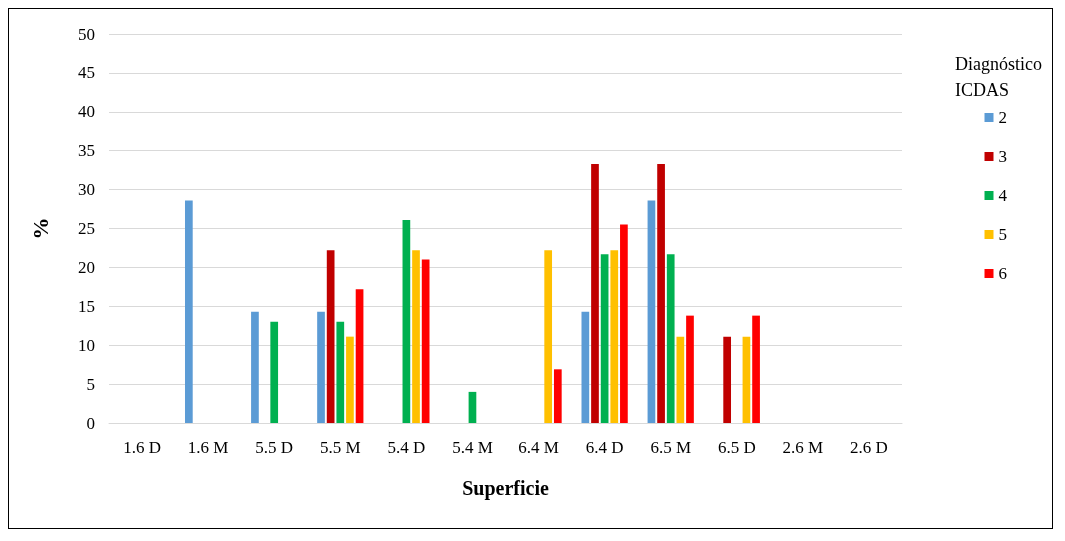 The image size is (1065, 541). Describe the element at coordinates (208, 447) in the screenshot. I see `x-tick-label: 1.6 M` at that location.